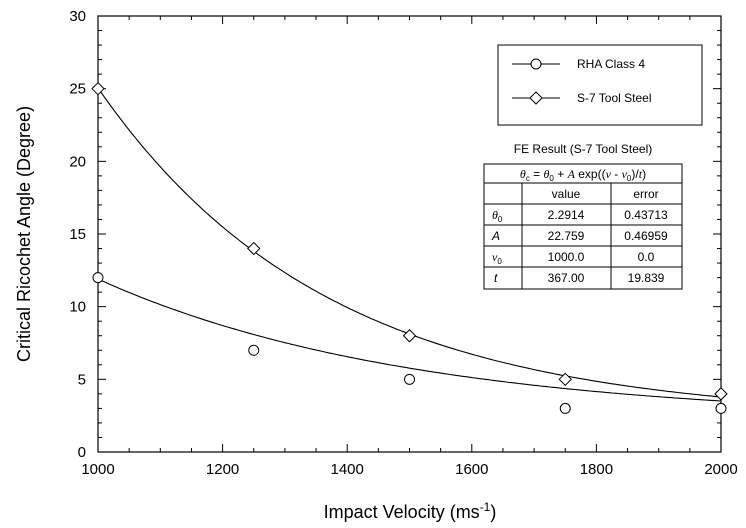  What do you see at coordinates (611, 64) in the screenshot?
I see `legend-label-rha: RHA Class 4` at bounding box center [611, 64].